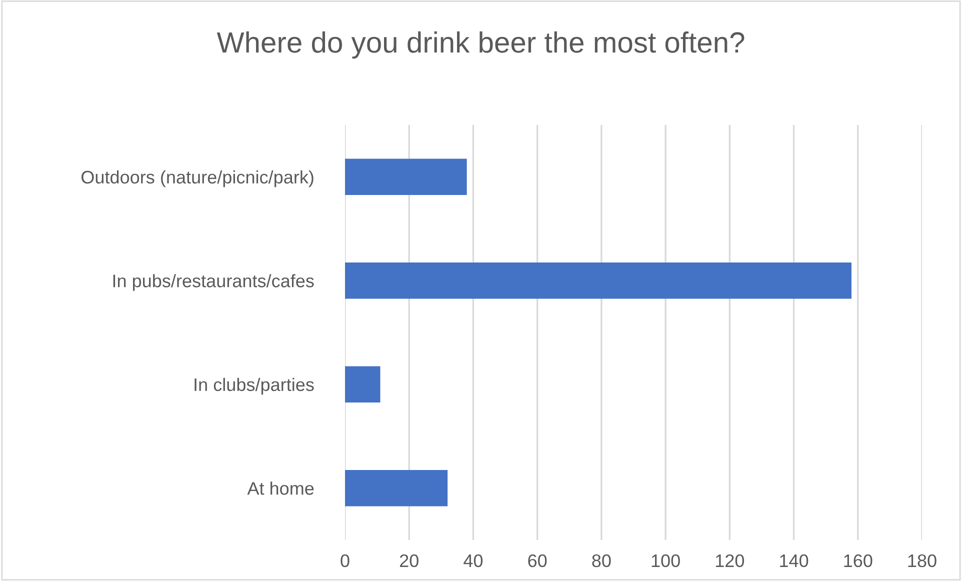 This screenshot has width=962, height=581. What do you see at coordinates (601, 561) in the screenshot?
I see `x-tick-label: 80` at bounding box center [601, 561].